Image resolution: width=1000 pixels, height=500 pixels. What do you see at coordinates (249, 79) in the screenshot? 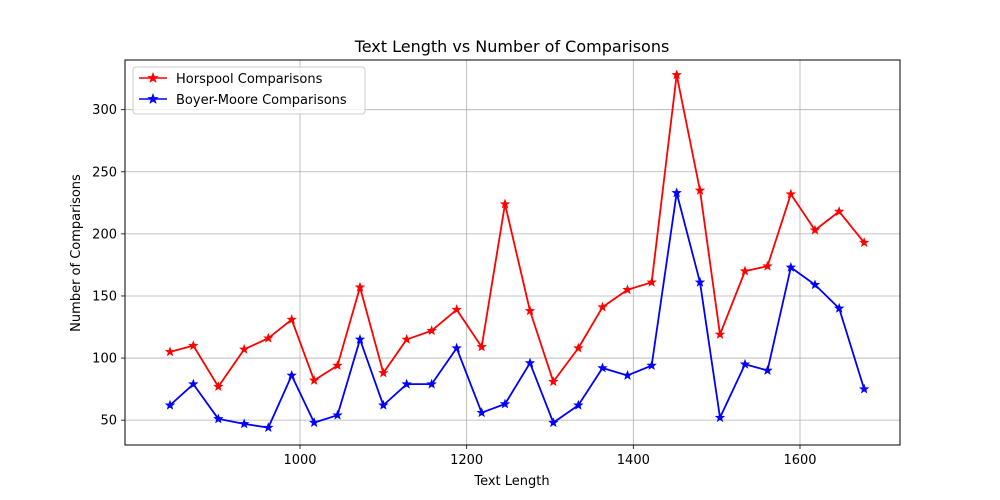
I see `legend-label-horspool: Horspool Comparisons` at bounding box center [249, 79].